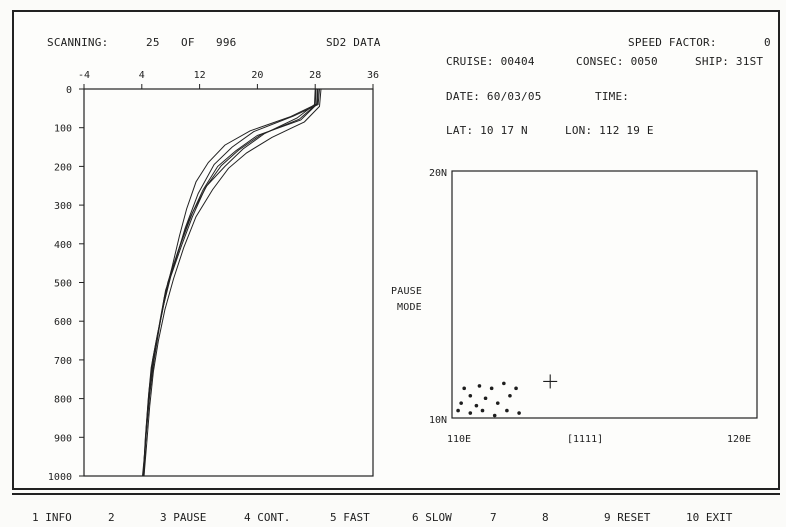  I want to click on x-tick-label: 36, so click(373, 75).